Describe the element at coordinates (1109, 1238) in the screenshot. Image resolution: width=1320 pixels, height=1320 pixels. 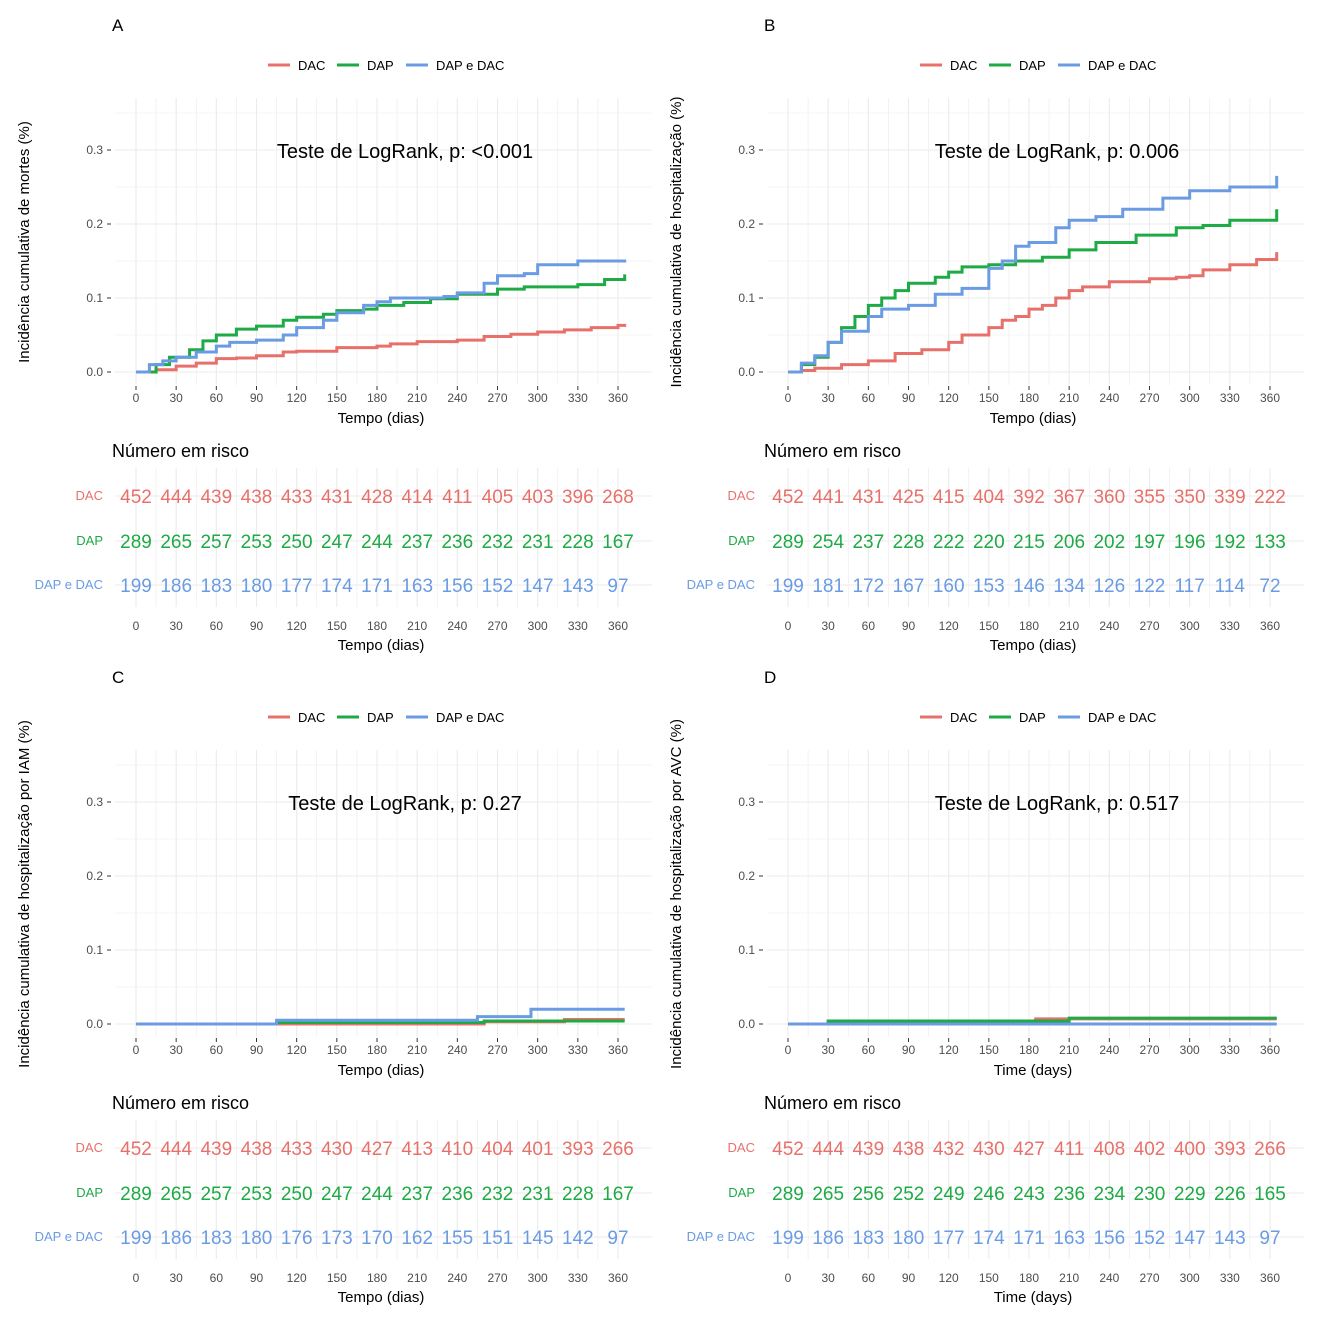
I see `risk-value: 156` at that location.